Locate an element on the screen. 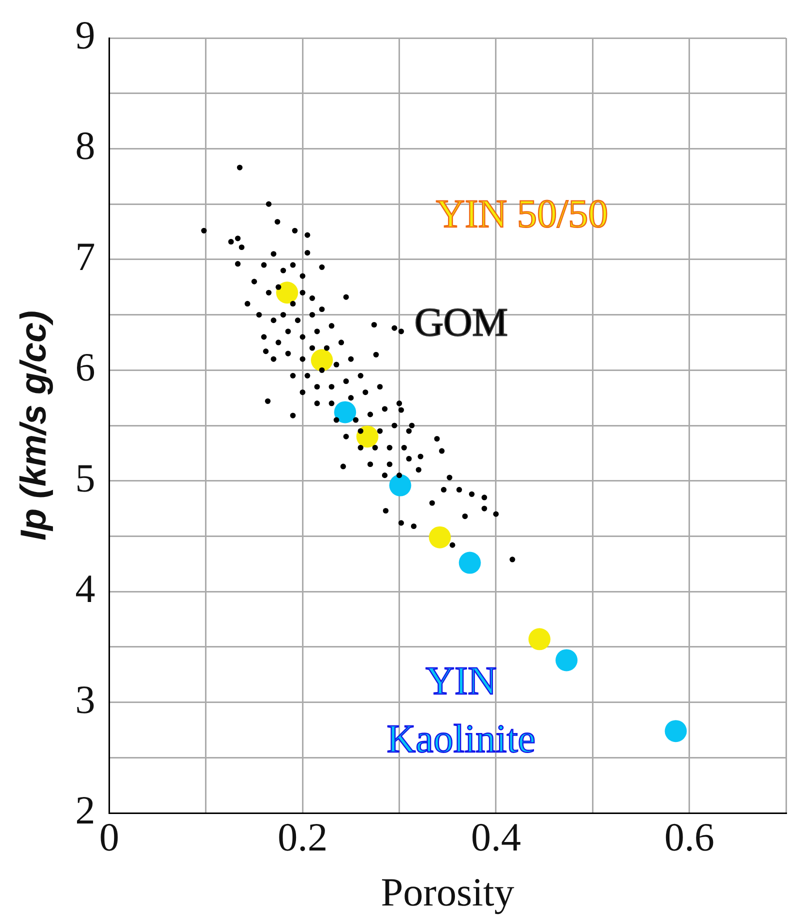  x-tick-label: 0 is located at coordinates (109, 837).